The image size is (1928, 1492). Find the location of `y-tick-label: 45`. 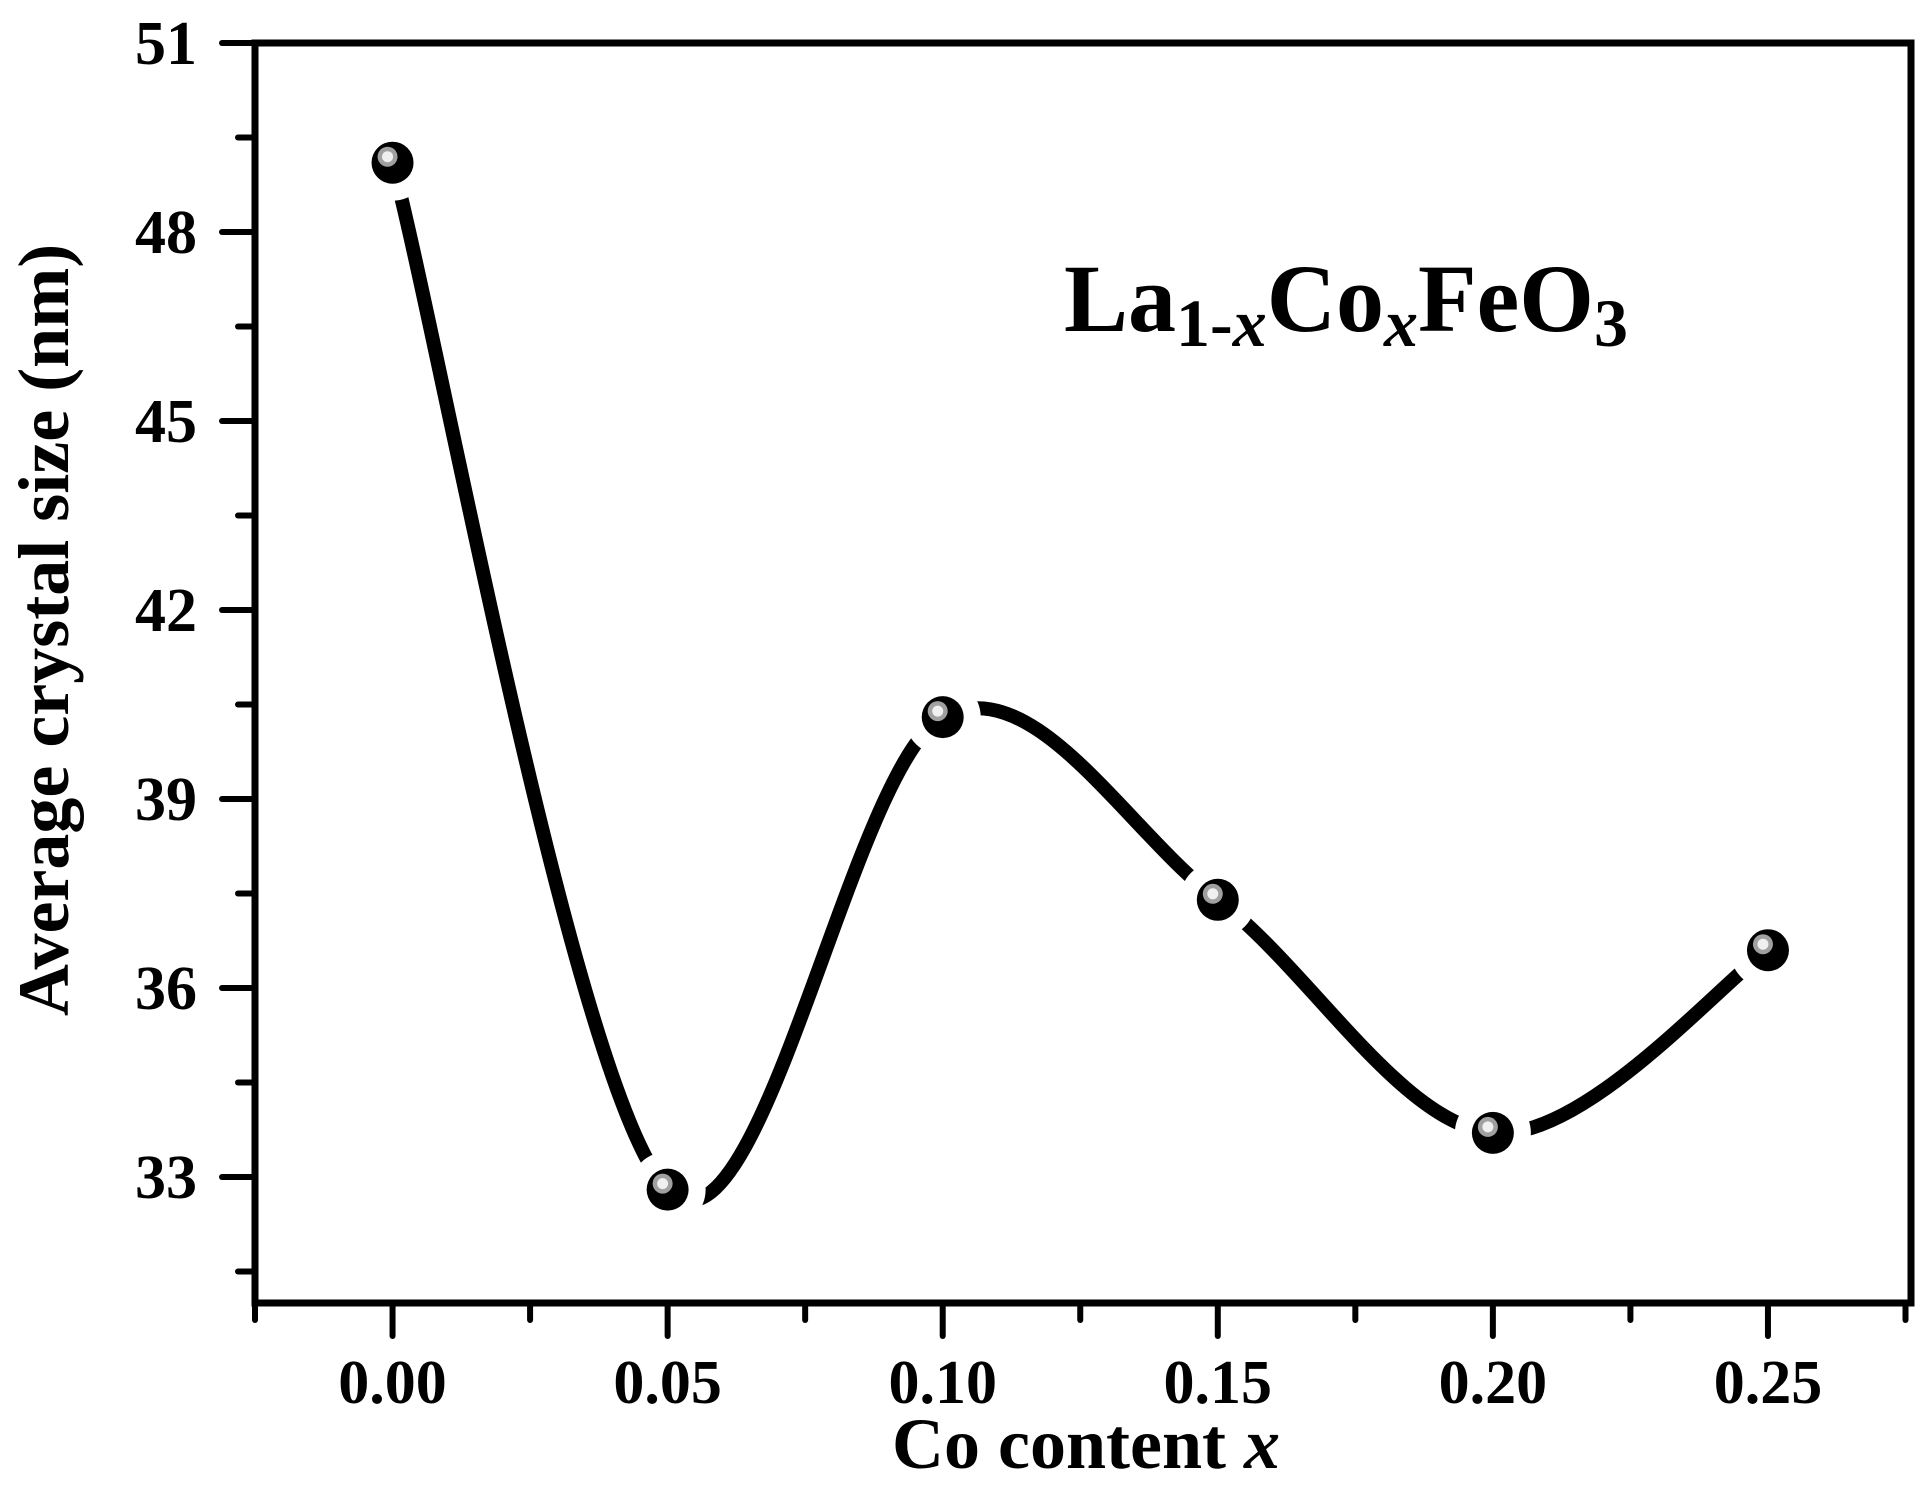

y-tick-label: 45 is located at coordinates (166, 422).